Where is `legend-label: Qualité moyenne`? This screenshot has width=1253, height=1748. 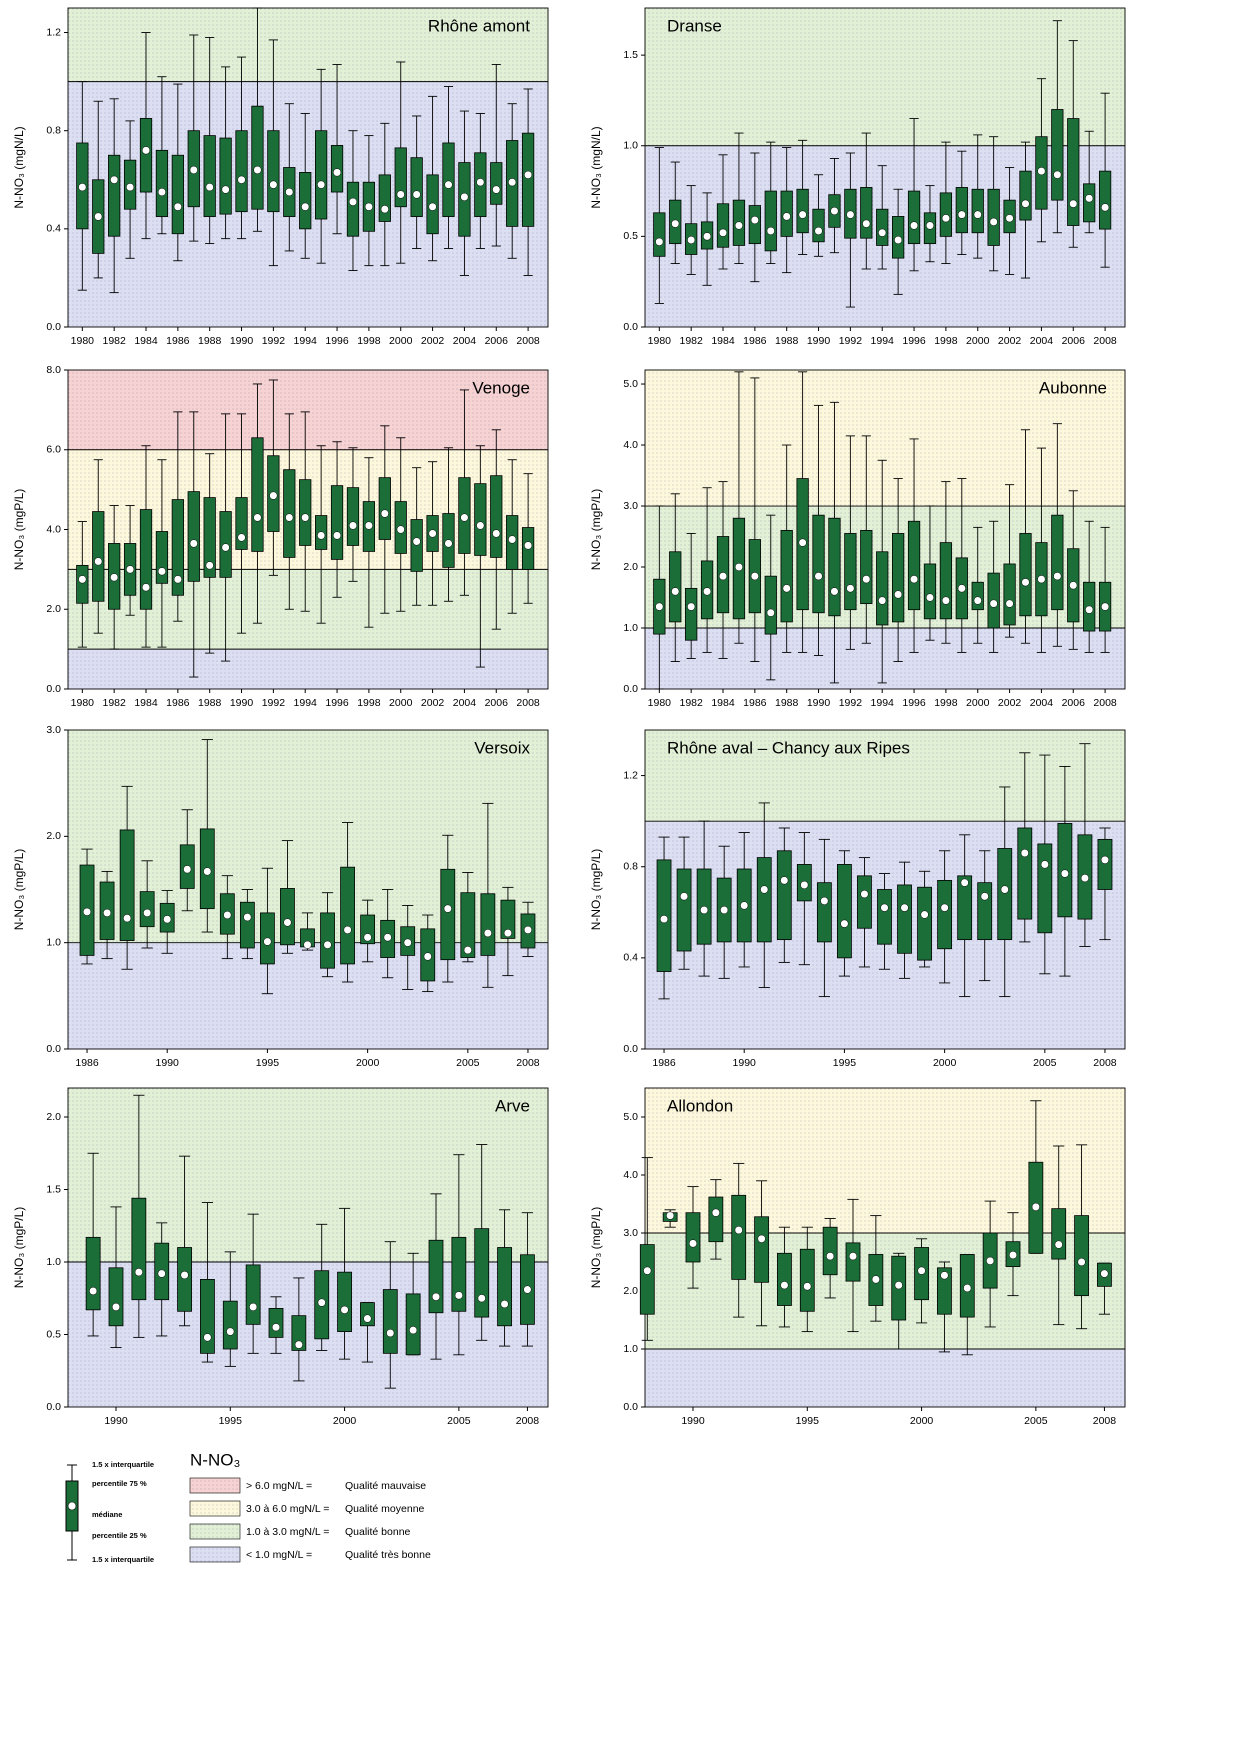
legend-label: Qualité moyenne is located at coordinates (385, 1509).